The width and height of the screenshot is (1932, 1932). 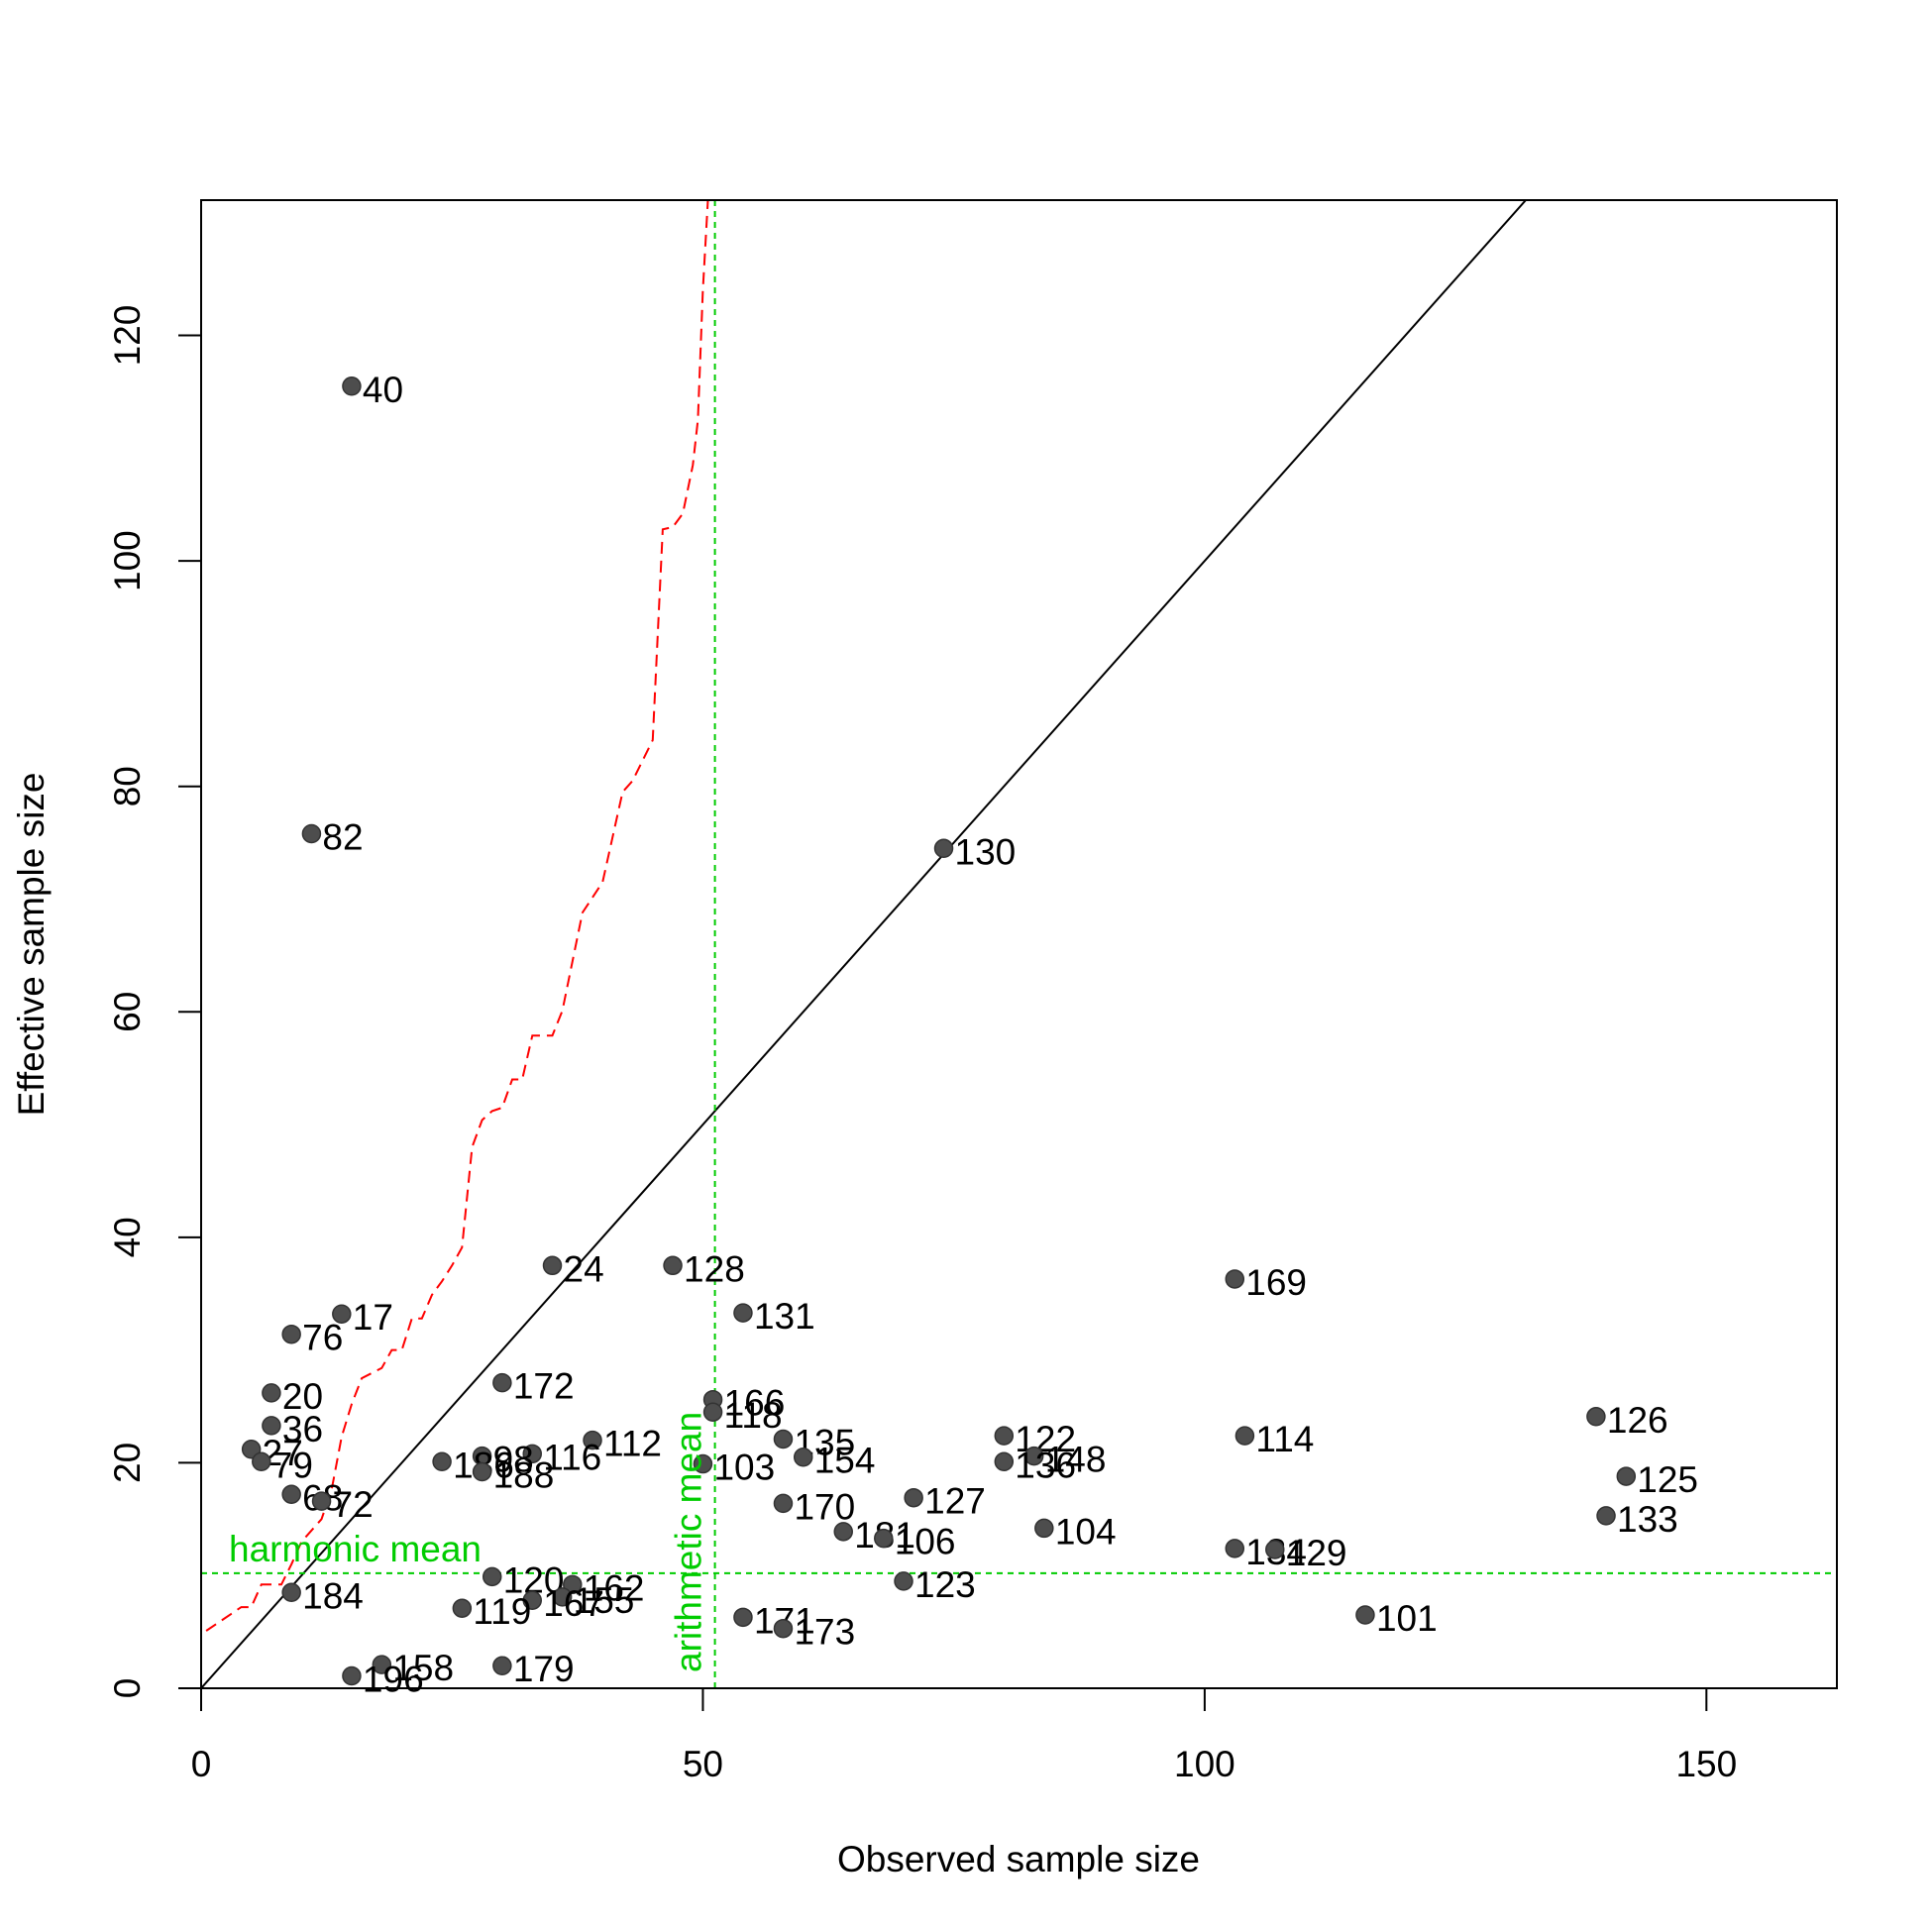 What do you see at coordinates (1316, 1553) in the screenshot?
I see `data-point-label: 129` at bounding box center [1316, 1553].